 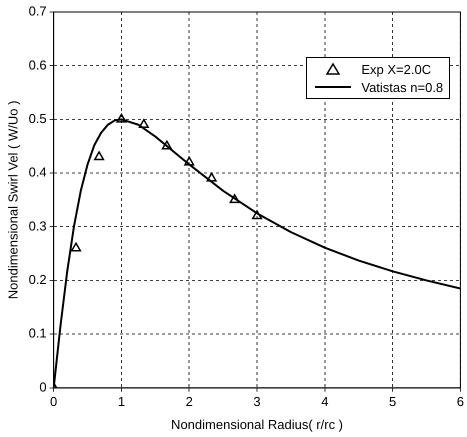 What do you see at coordinates (37, 226) in the screenshot?
I see `y-tick-label: 0.3` at bounding box center [37, 226].